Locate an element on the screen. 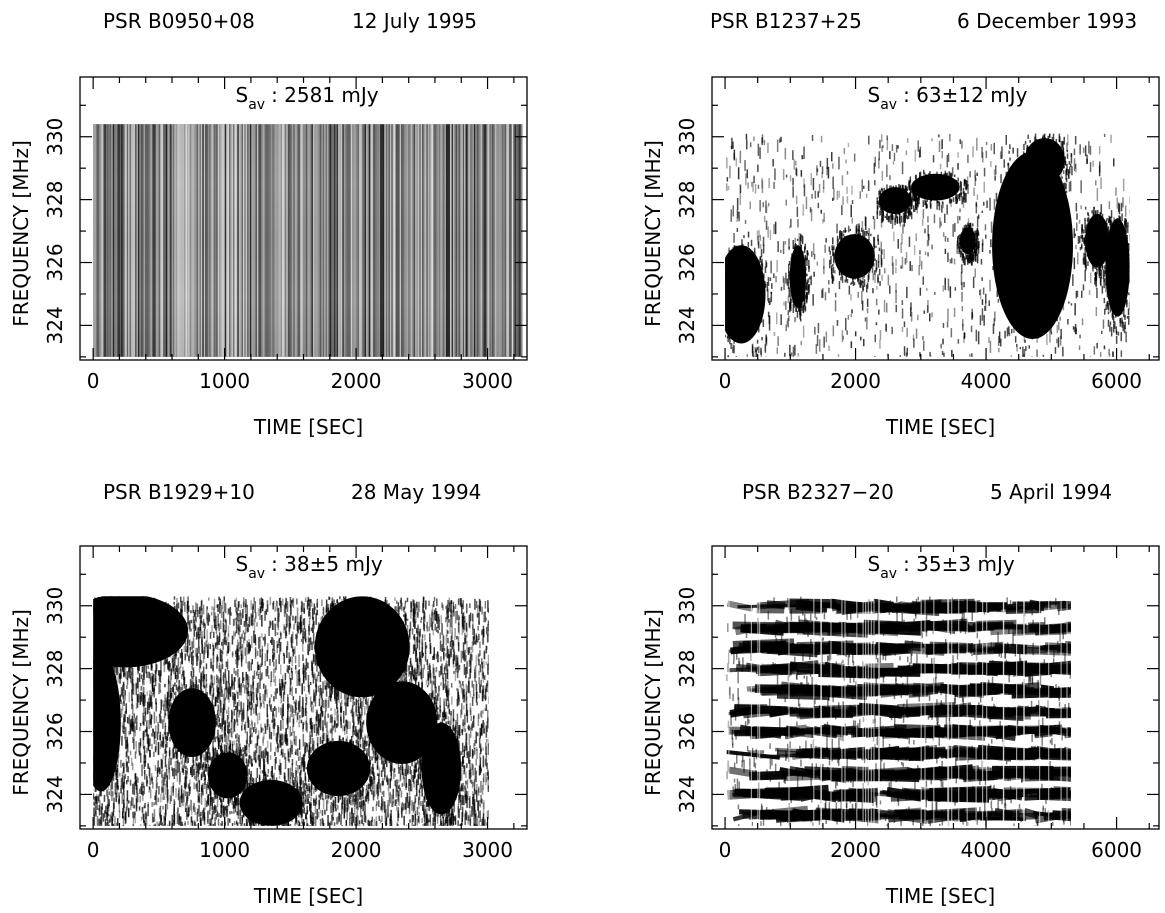  observation-date: 12 July 1995 is located at coordinates (414, 21).